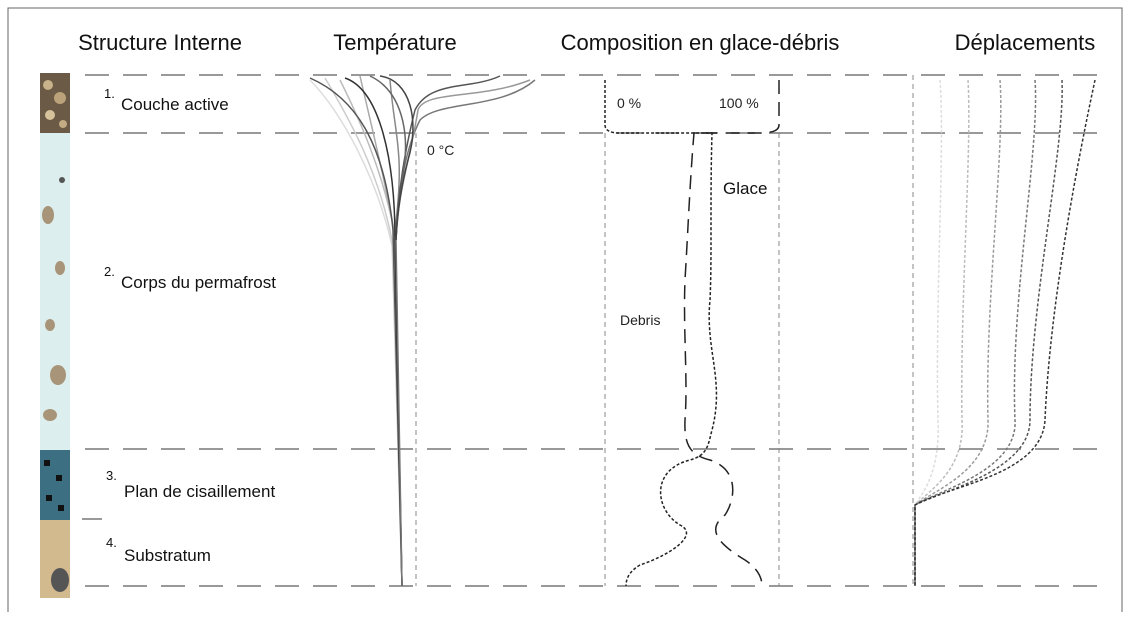 Image resolution: width=1130 pixels, height=617 pixels. Describe the element at coordinates (640, 320) in the screenshot. I see `debris-label: Debris` at that location.